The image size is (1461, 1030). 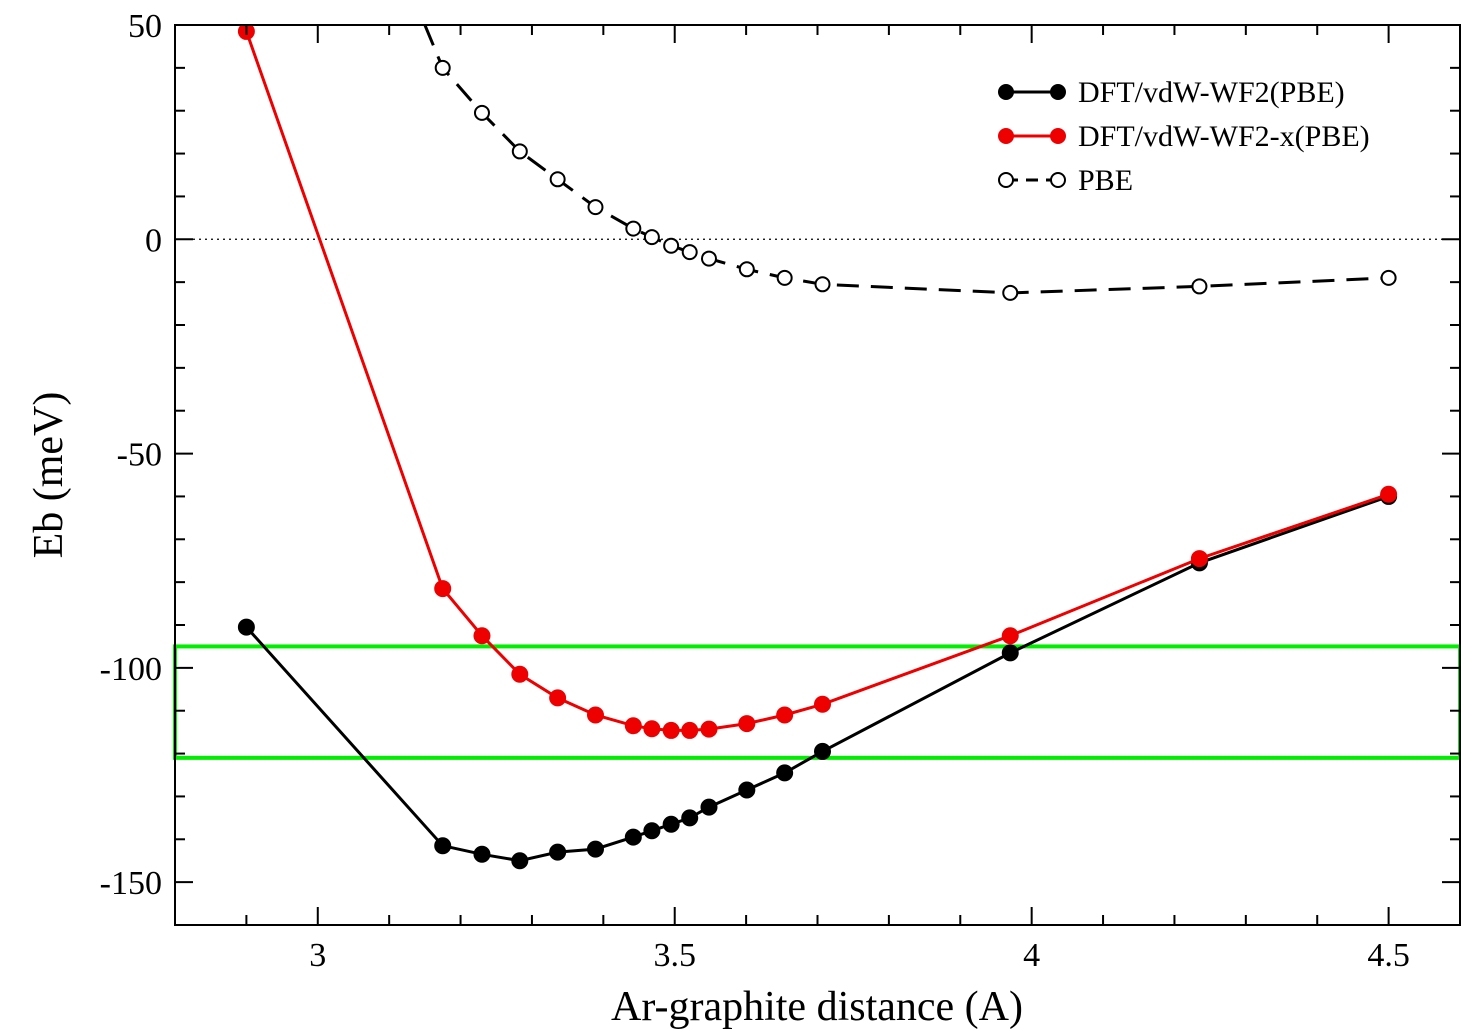 What do you see at coordinates (817, 1007) in the screenshot?
I see `x-axis-title: Ar-graphite distance (A)` at bounding box center [817, 1007].